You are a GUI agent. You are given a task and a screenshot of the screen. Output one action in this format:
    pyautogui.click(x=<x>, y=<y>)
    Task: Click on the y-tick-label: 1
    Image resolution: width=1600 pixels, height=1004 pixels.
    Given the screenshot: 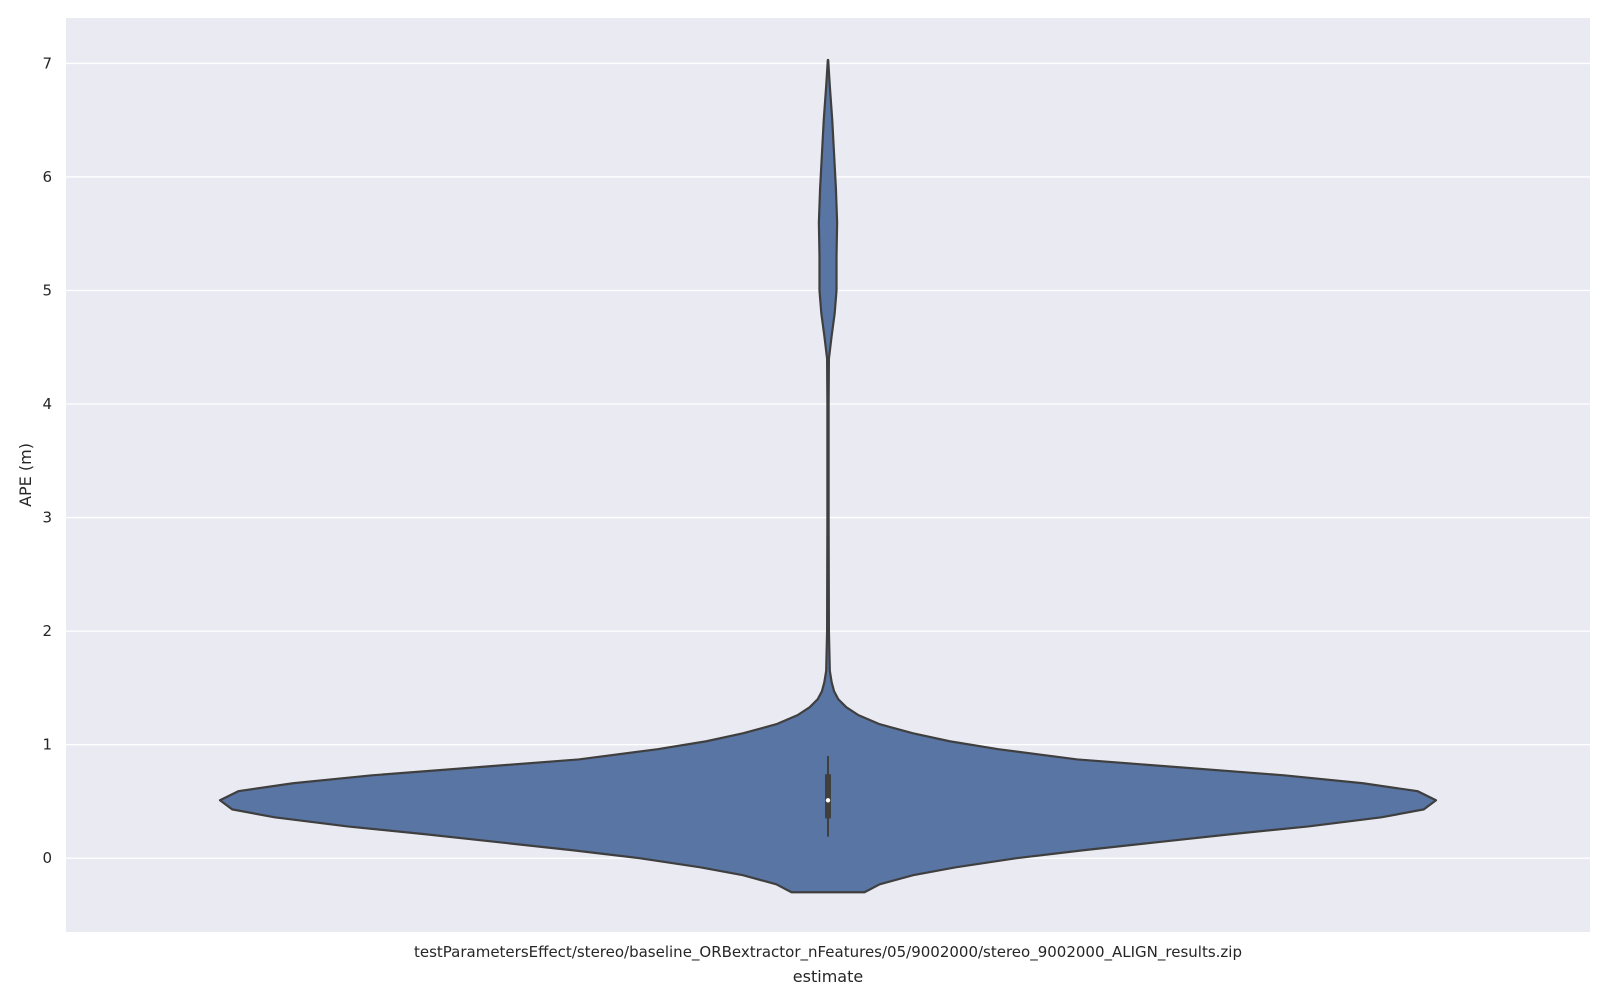 What is the action you would take?
    pyautogui.click(x=47, y=745)
    